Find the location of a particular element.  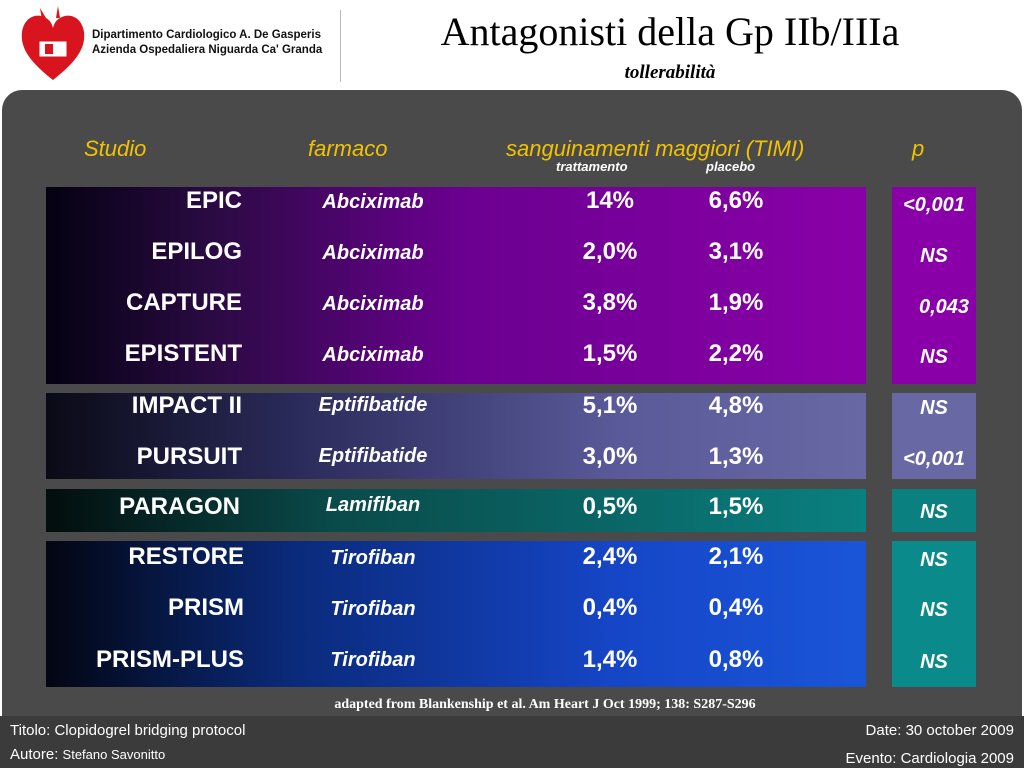

study-name: PRISM-PLUS is located at coordinates (169, 659).